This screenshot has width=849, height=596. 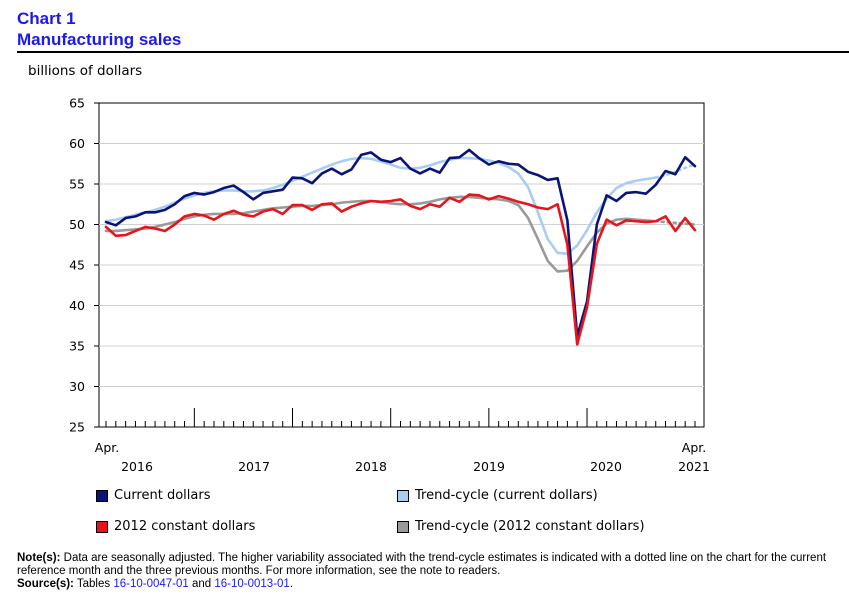 What do you see at coordinates (99, 39) in the screenshot?
I see `chart-title: Manufacturing sales` at bounding box center [99, 39].